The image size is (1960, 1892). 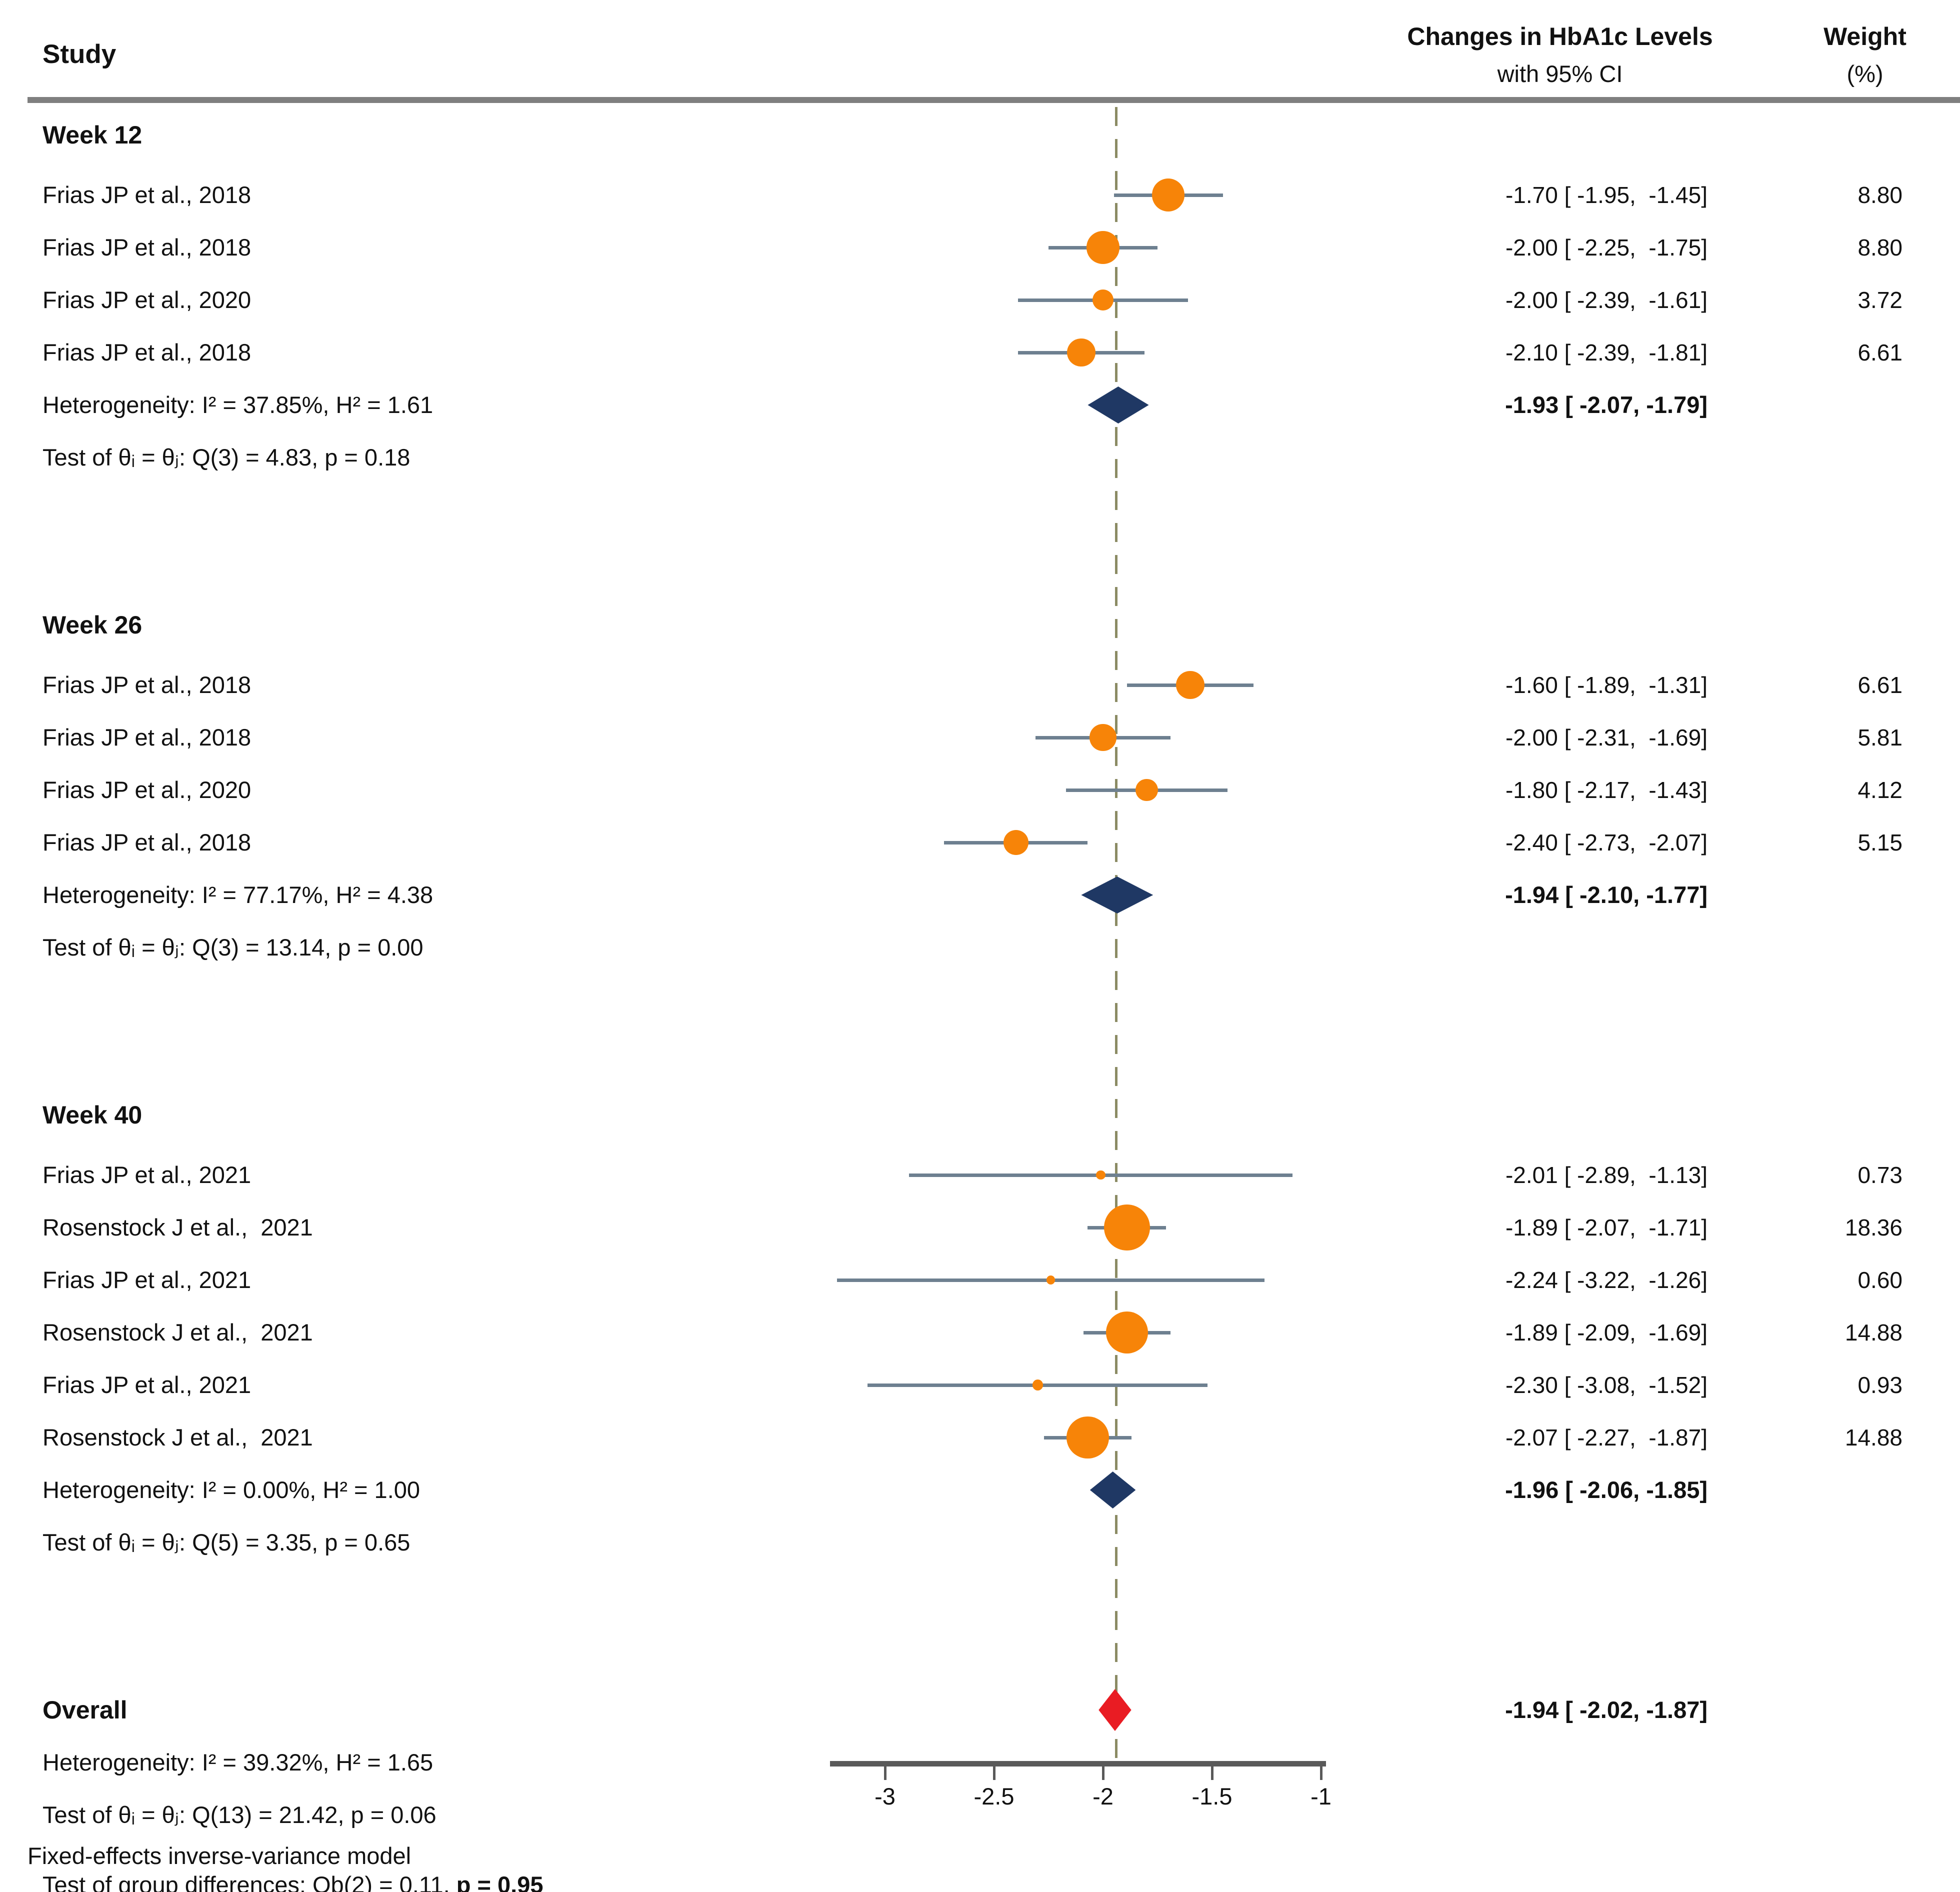 What do you see at coordinates (1873, 1227) in the screenshot?
I see `weight-value: 18.36` at bounding box center [1873, 1227].